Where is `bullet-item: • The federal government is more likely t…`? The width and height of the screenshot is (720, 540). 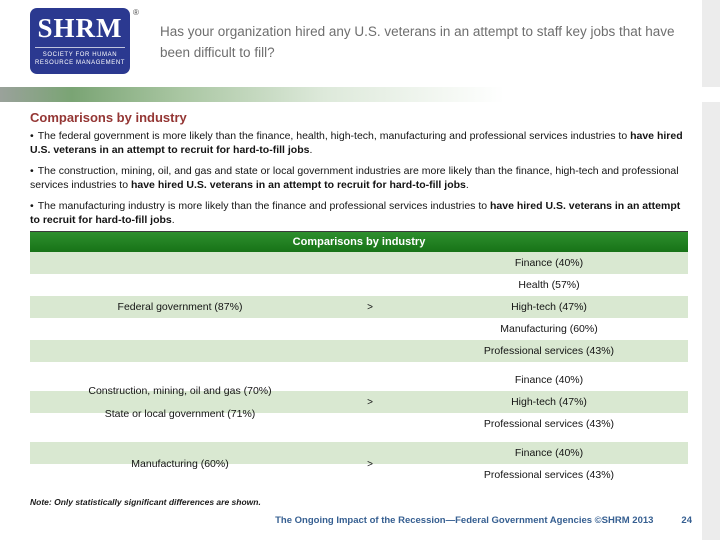
bullet-item: • The federal government is more likely t… is located at coordinates (361, 143).